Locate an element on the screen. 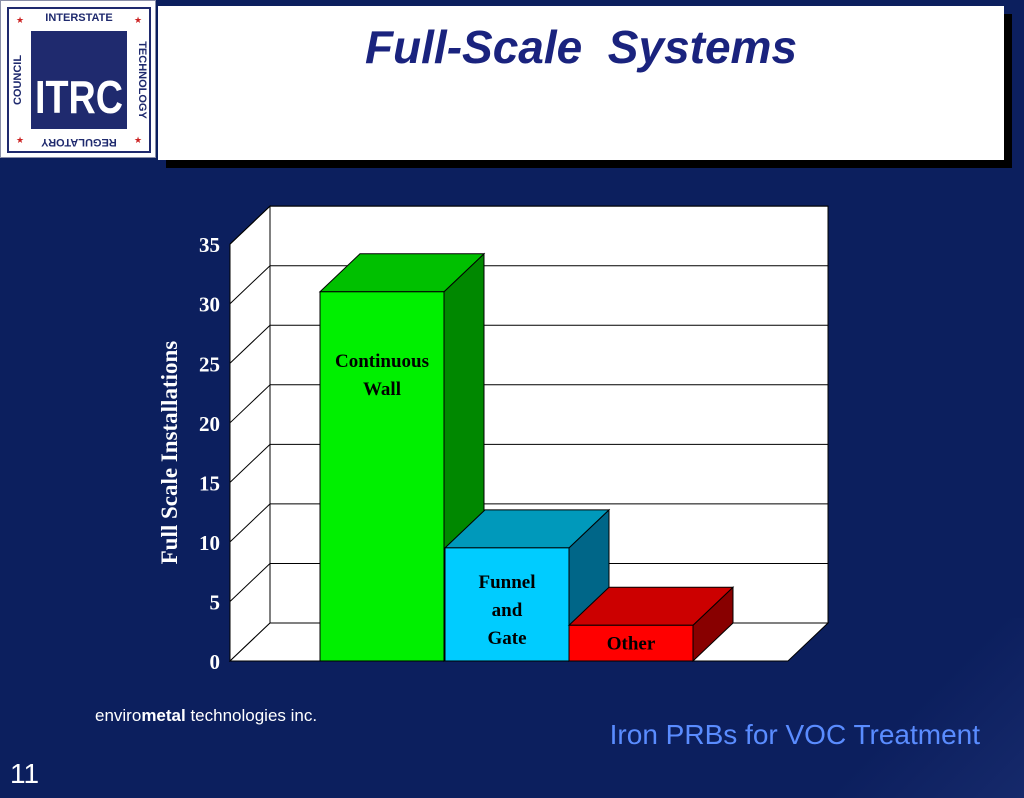  category-label-line: Other is located at coordinates (631, 643).